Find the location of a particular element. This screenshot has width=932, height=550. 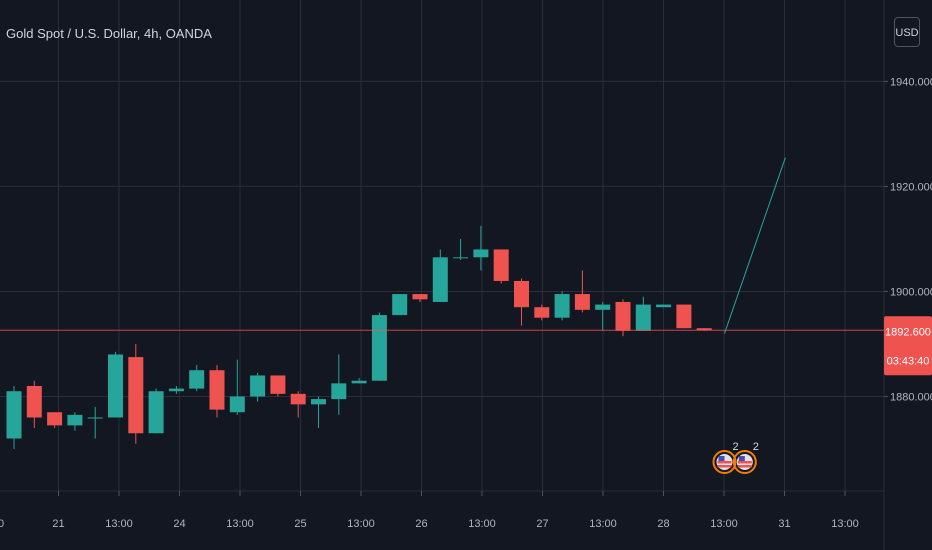

x-tick-label: 27 is located at coordinates (542, 524).